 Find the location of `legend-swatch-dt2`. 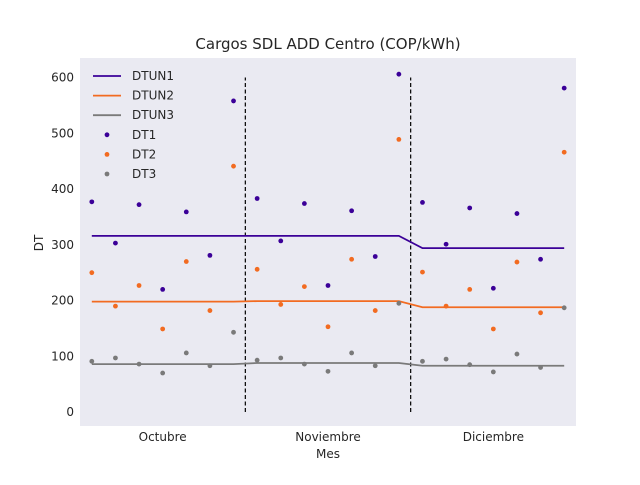

legend-swatch-dt2 is located at coordinates (107, 154).